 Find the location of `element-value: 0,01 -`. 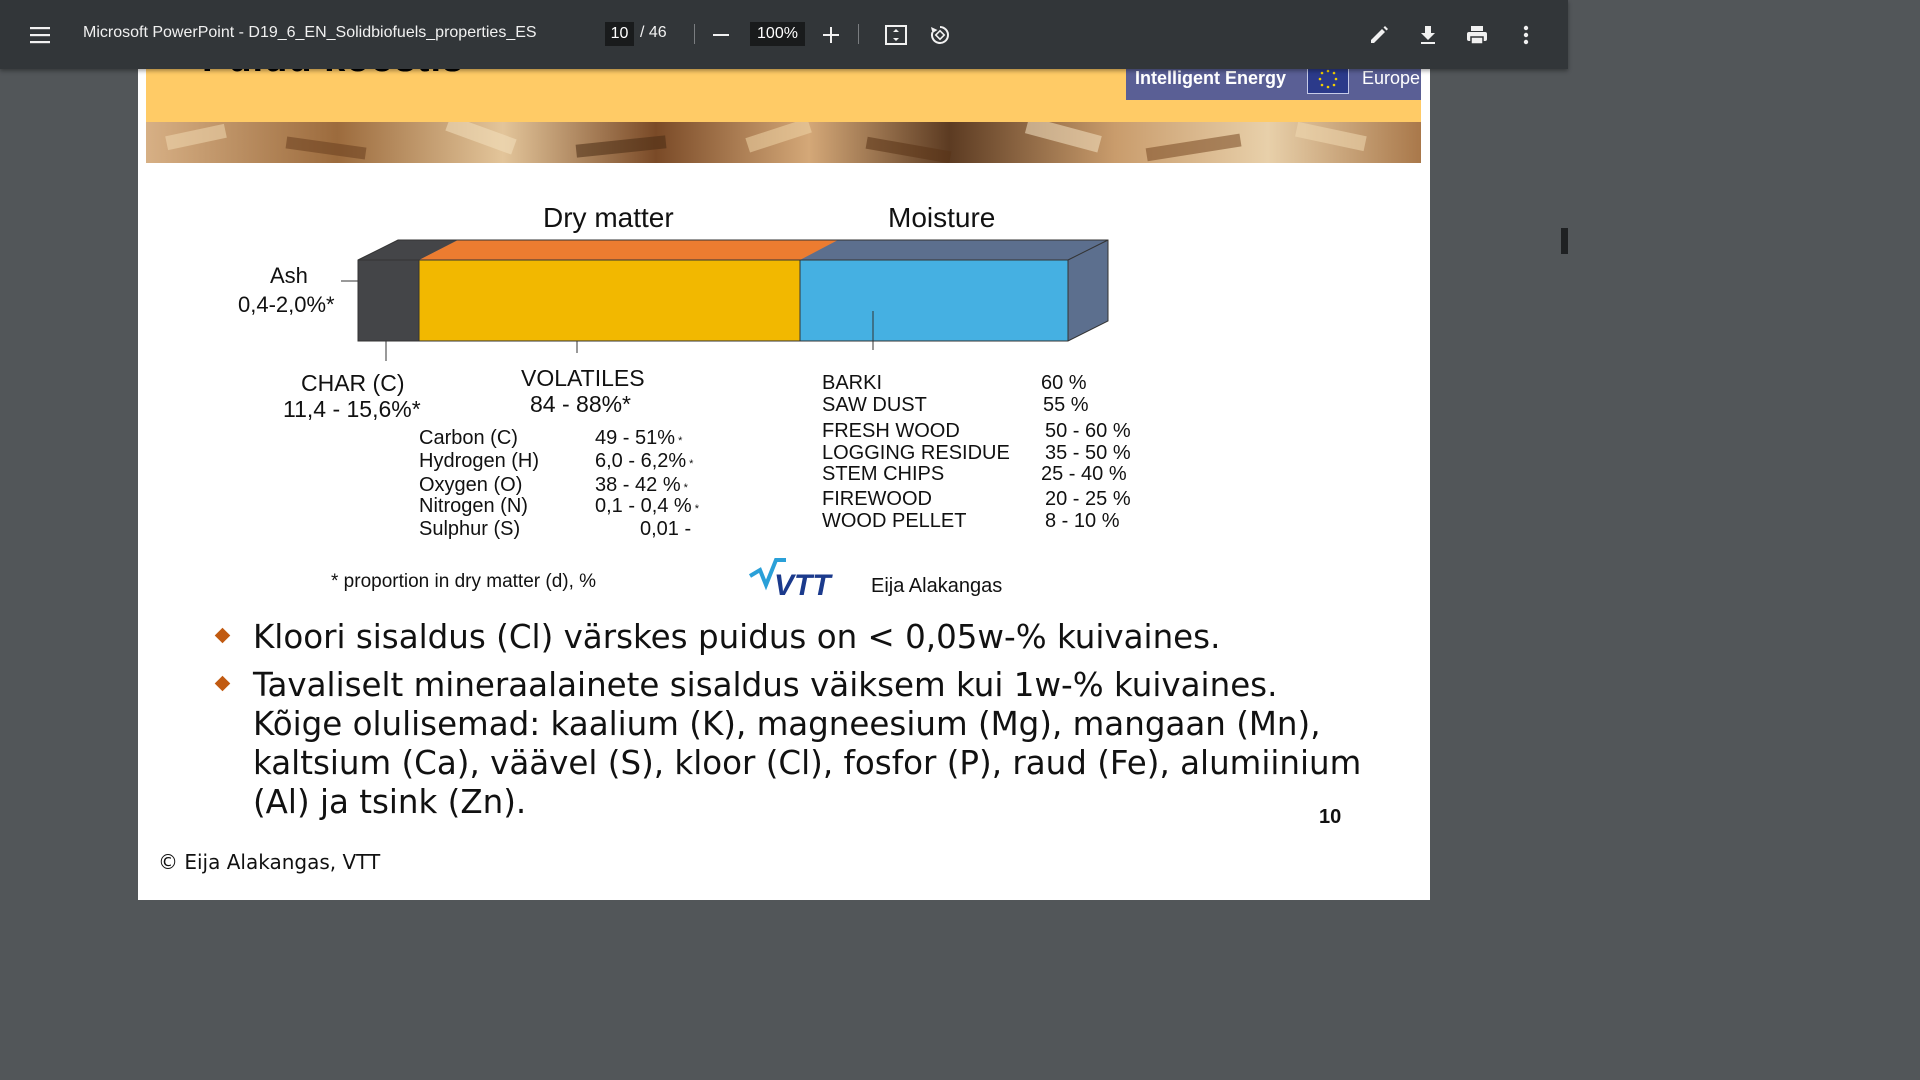

element-value: 0,01 - is located at coordinates (667, 529).